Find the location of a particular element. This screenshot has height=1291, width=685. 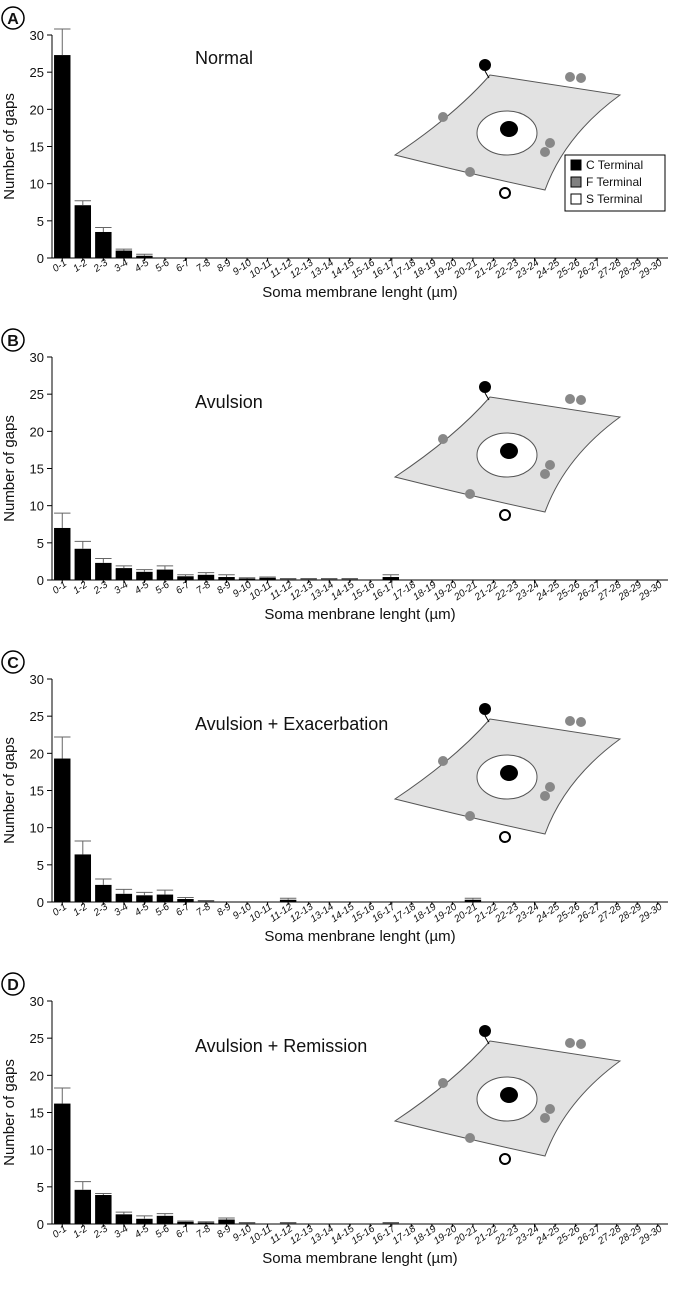

panel-letter: A is located at coordinates (13, 19).